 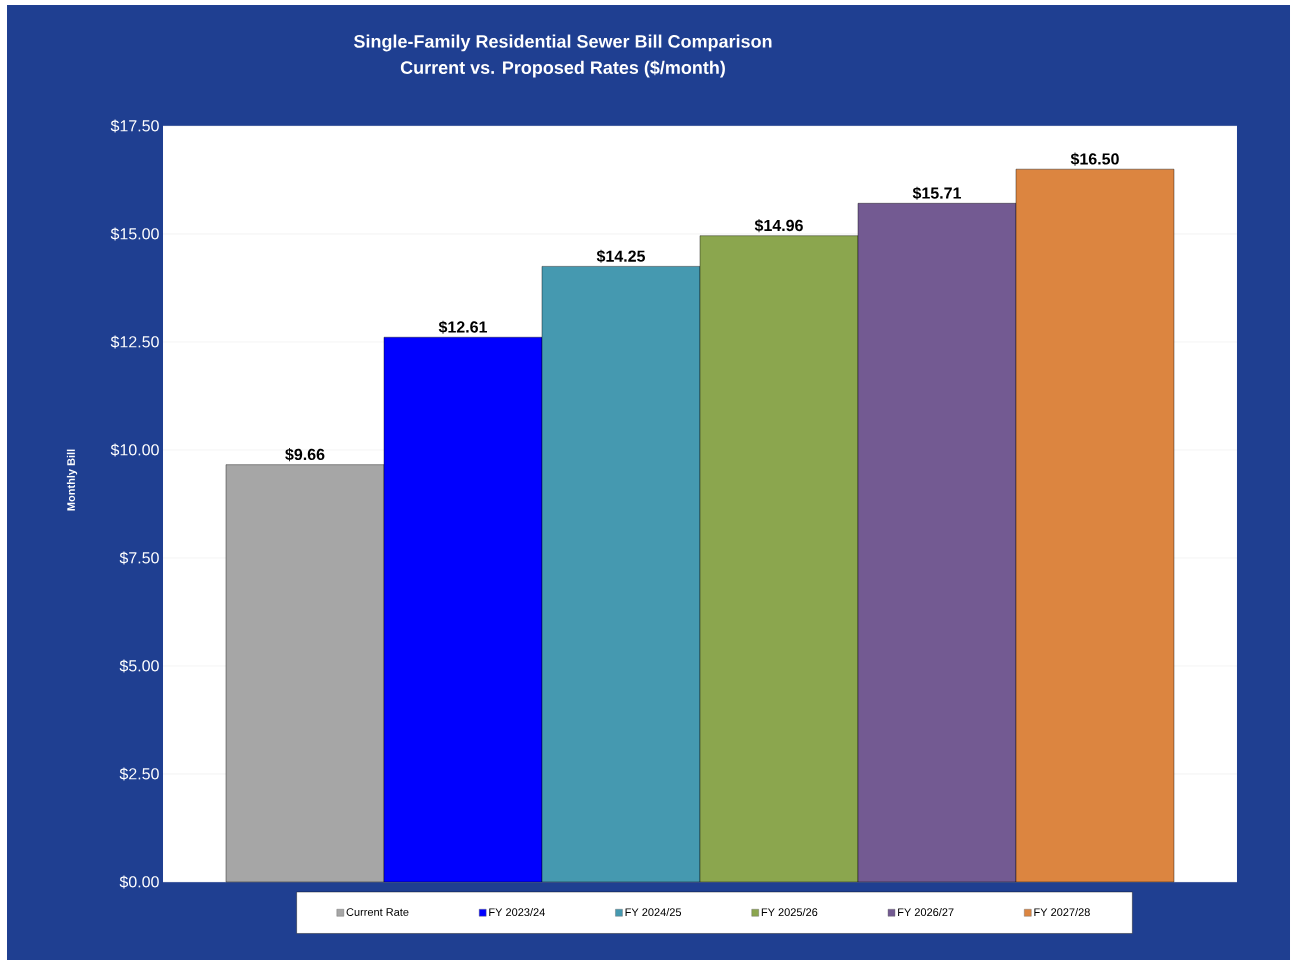 What do you see at coordinates (139, 558) in the screenshot?
I see `y-tick-label: $7.50` at bounding box center [139, 558].